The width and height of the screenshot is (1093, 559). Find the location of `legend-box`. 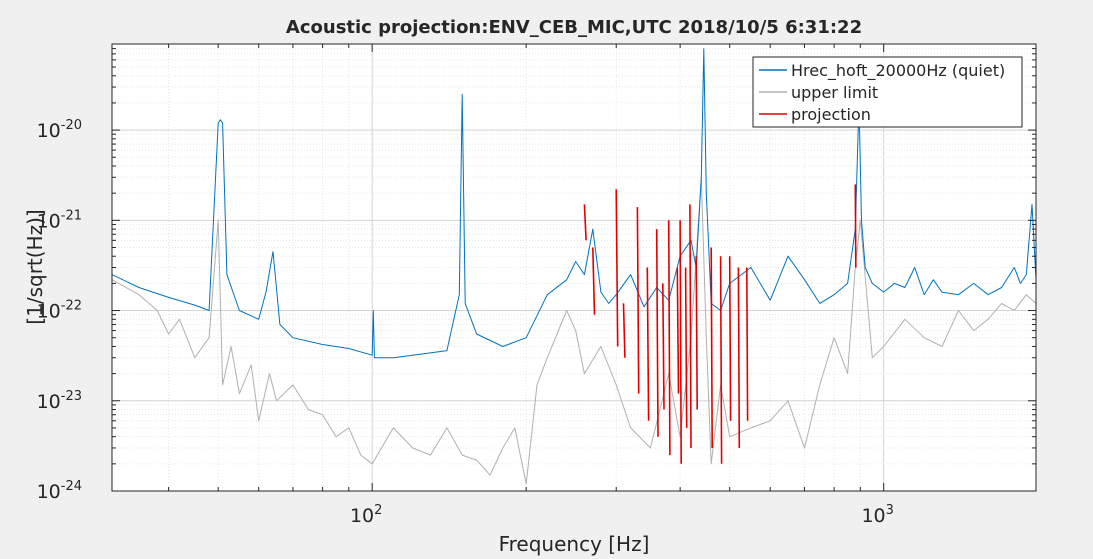

legend-box is located at coordinates (887, 92).